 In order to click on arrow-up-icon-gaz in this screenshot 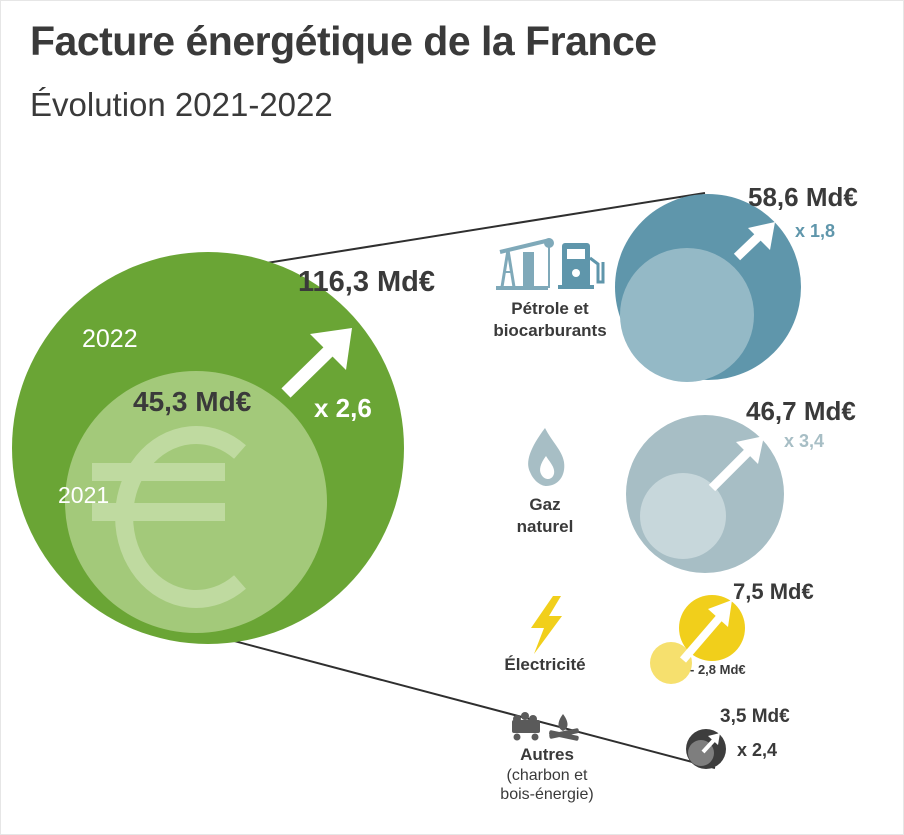, I will do `click(736, 464)`.